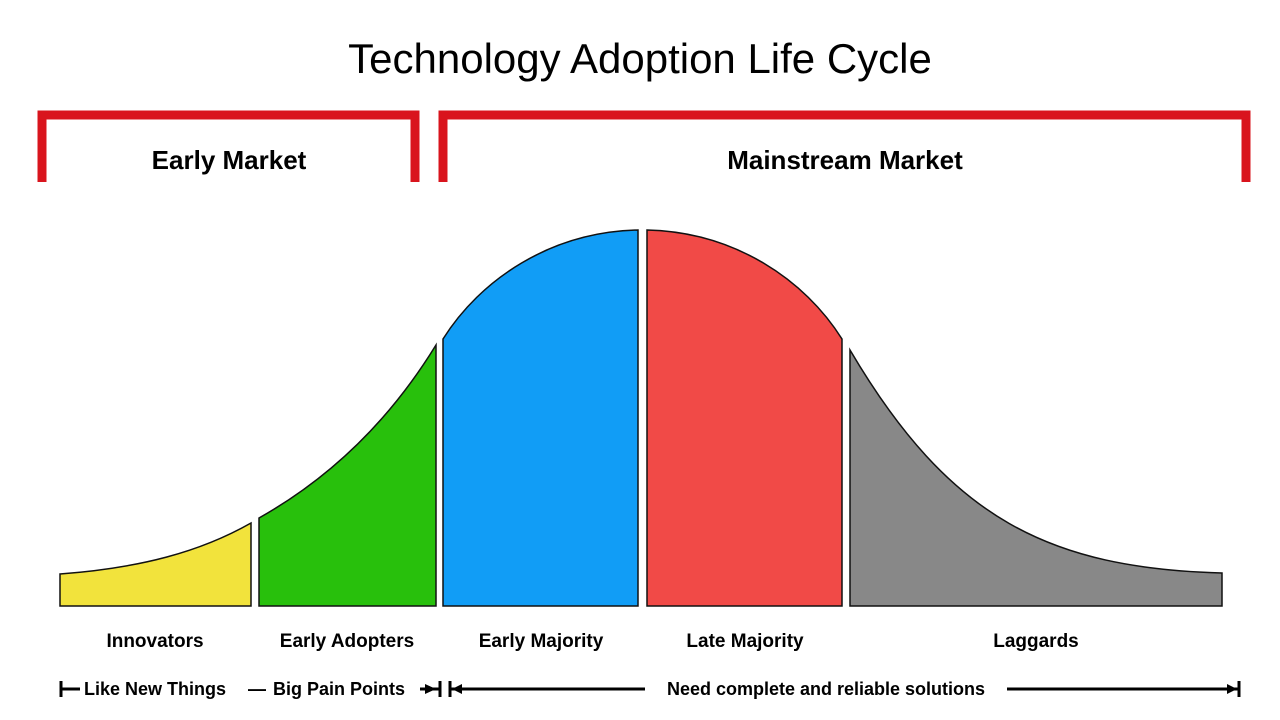 Image resolution: width=1280 pixels, height=720 pixels. Describe the element at coordinates (541, 641) in the screenshot. I see `label-early-majority: Early Majority` at that location.